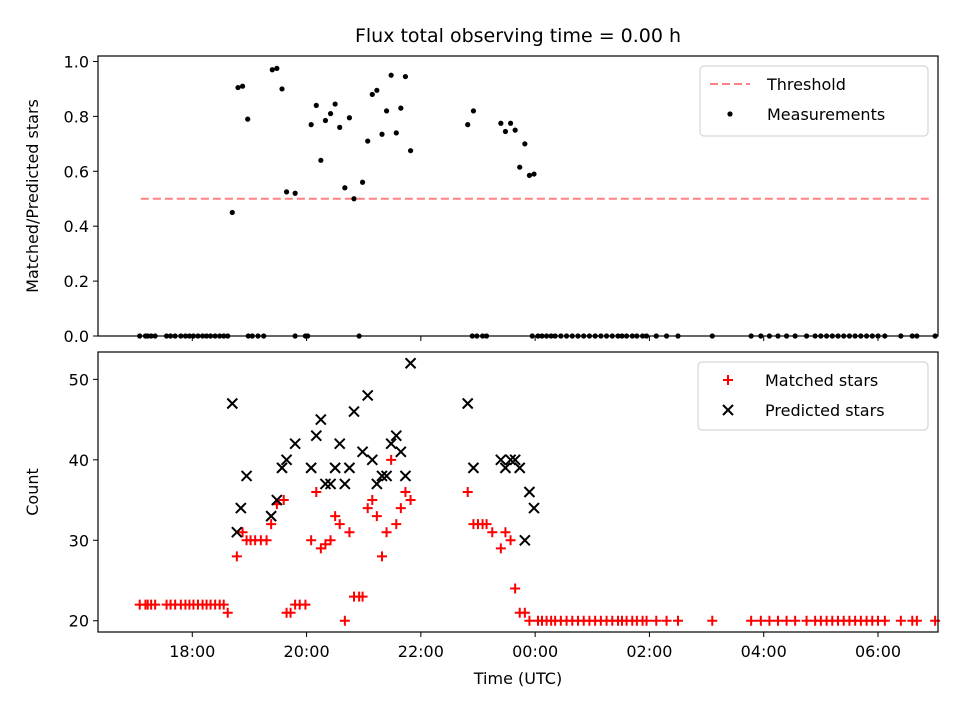  What do you see at coordinates (307, 651) in the screenshot?
I see `x-tick-label: 20:00` at bounding box center [307, 651].